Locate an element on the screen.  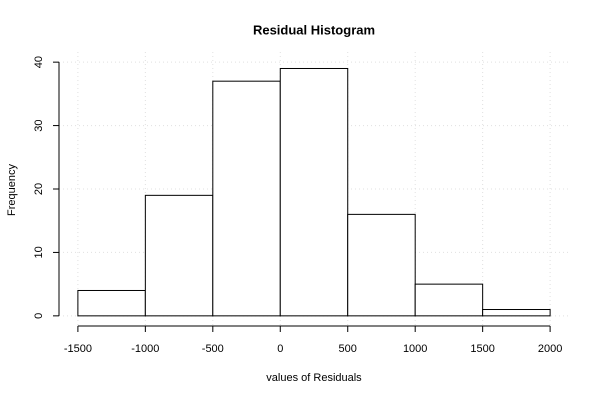
x-tick-label: 1500 is located at coordinates (482, 349).